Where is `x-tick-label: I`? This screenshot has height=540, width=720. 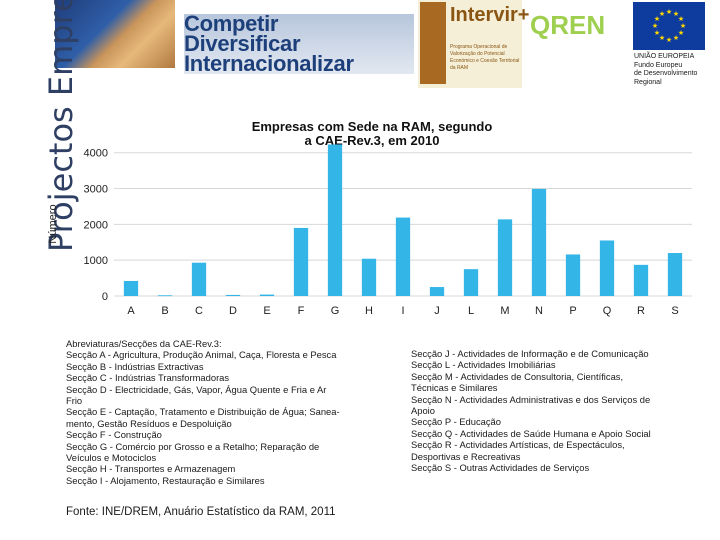
x-tick-label: I is located at coordinates (402, 311).